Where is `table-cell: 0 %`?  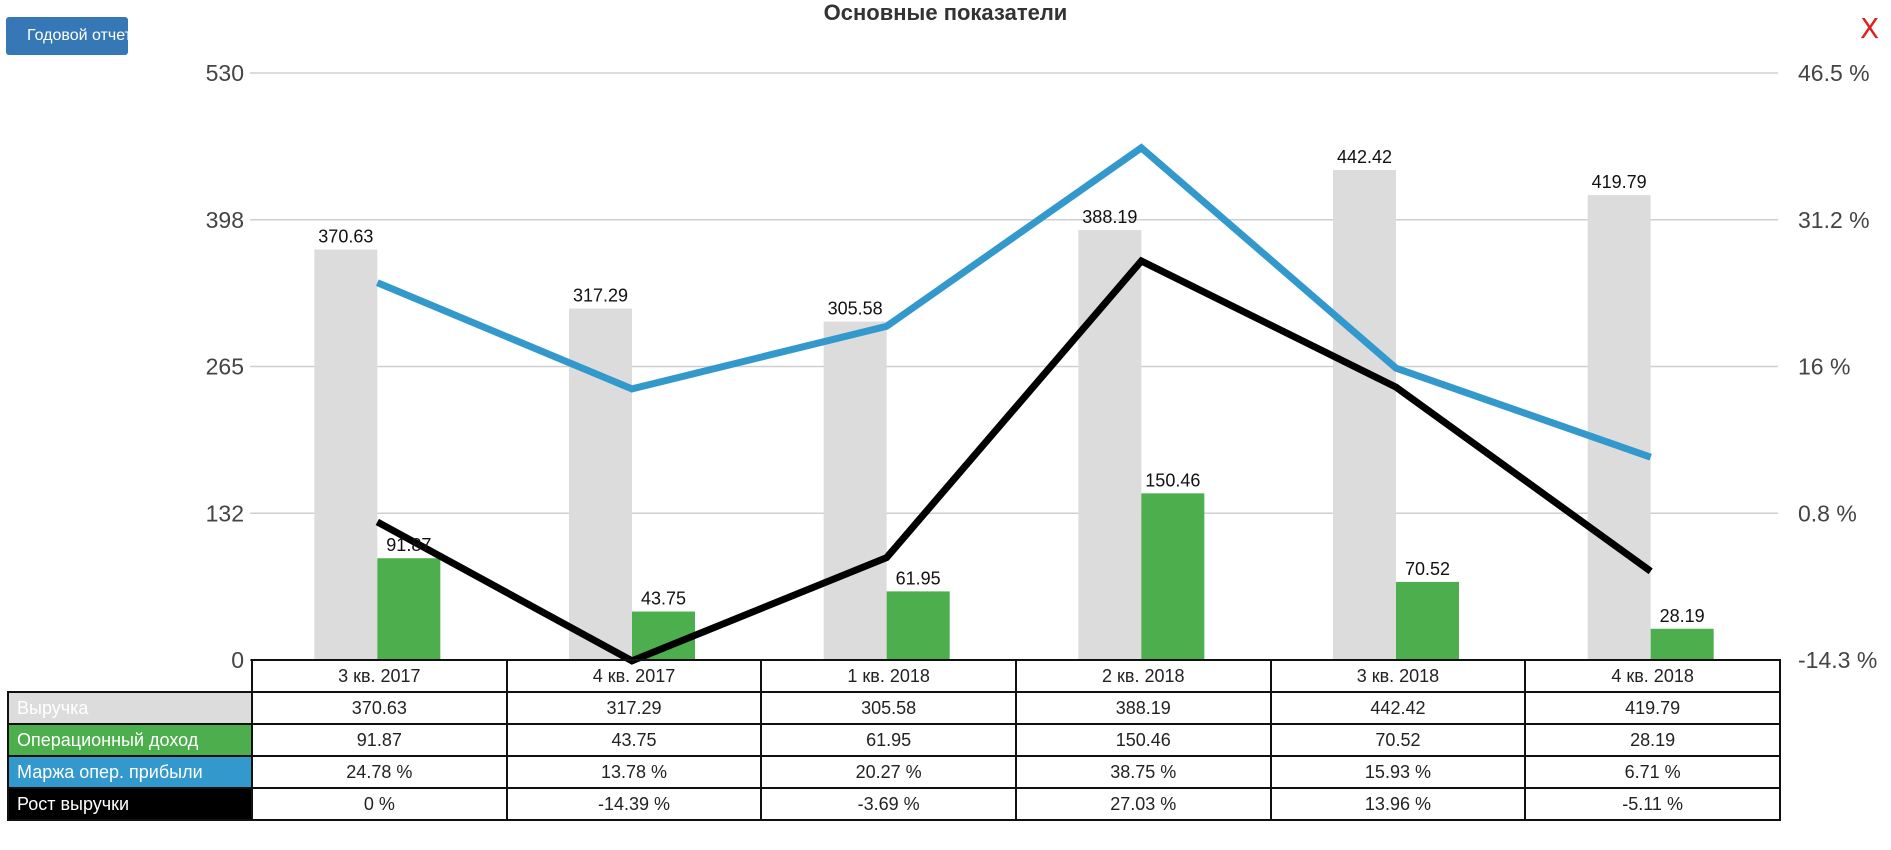 table-cell: 0 % is located at coordinates (379, 804).